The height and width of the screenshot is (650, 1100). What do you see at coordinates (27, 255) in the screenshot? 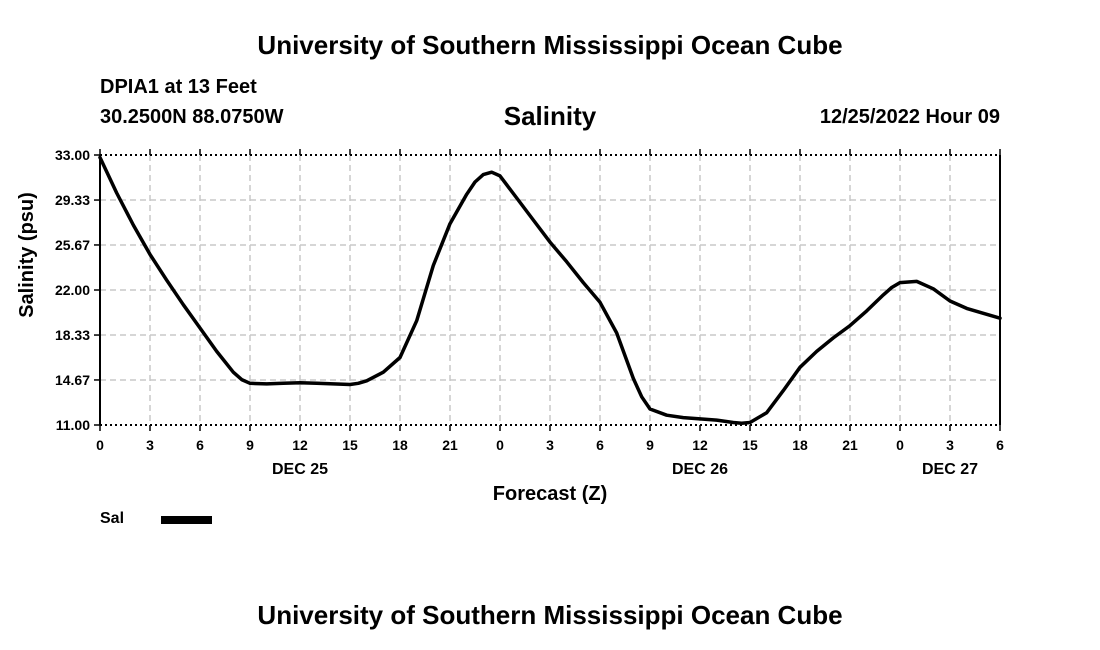
I see `y-axis-label: Salinity (psu)` at bounding box center [27, 255].